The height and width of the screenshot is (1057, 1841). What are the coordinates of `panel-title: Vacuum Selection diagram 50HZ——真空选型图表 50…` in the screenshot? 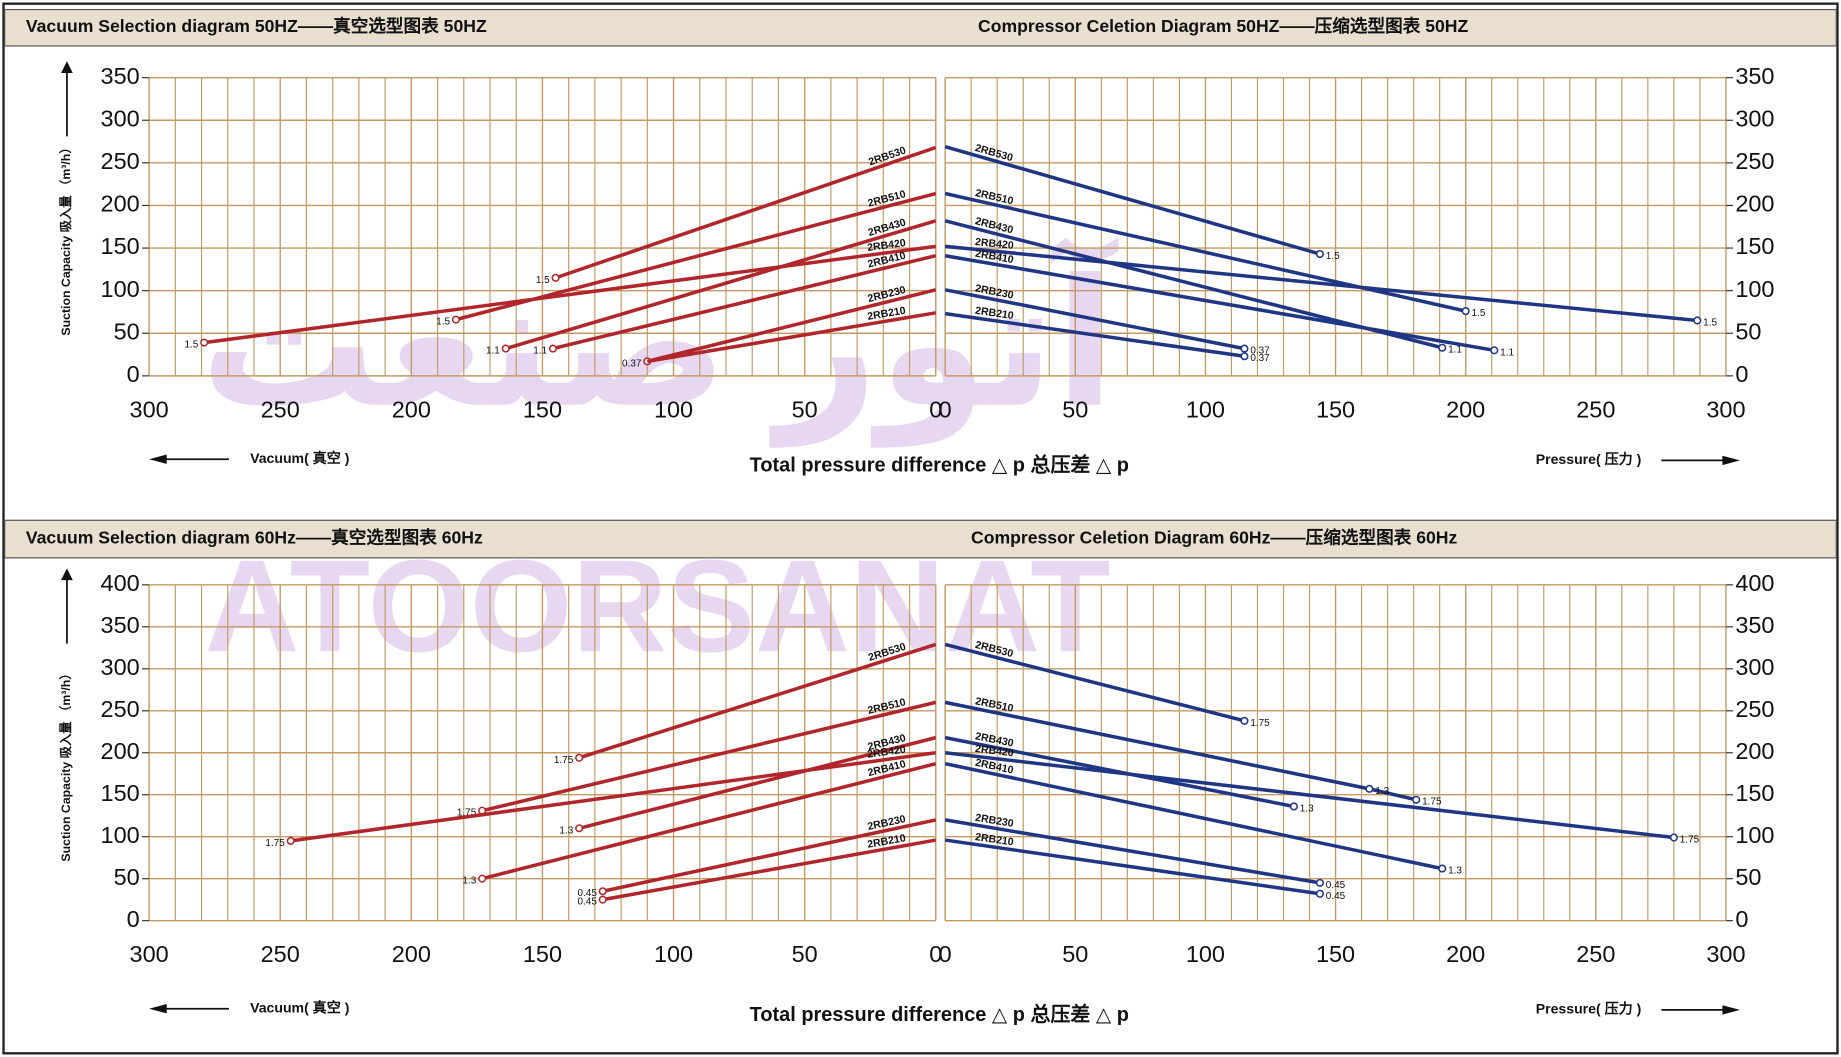 It's located at (256, 26).